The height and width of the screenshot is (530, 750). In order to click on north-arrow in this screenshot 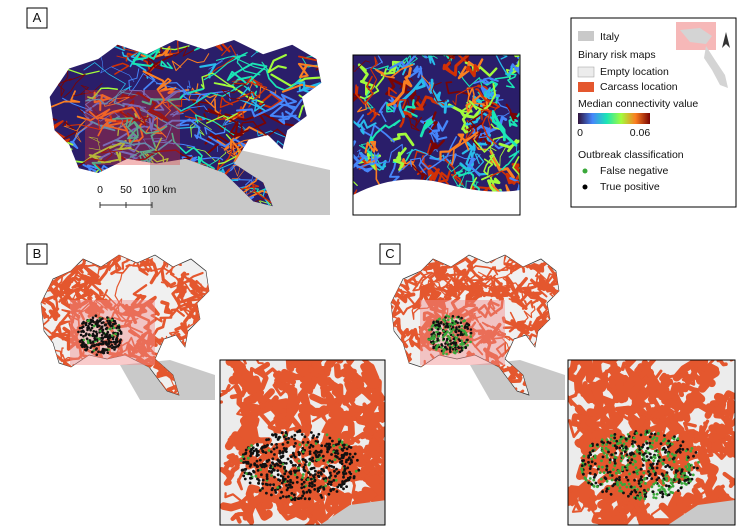, I will do `click(726, 40)`.